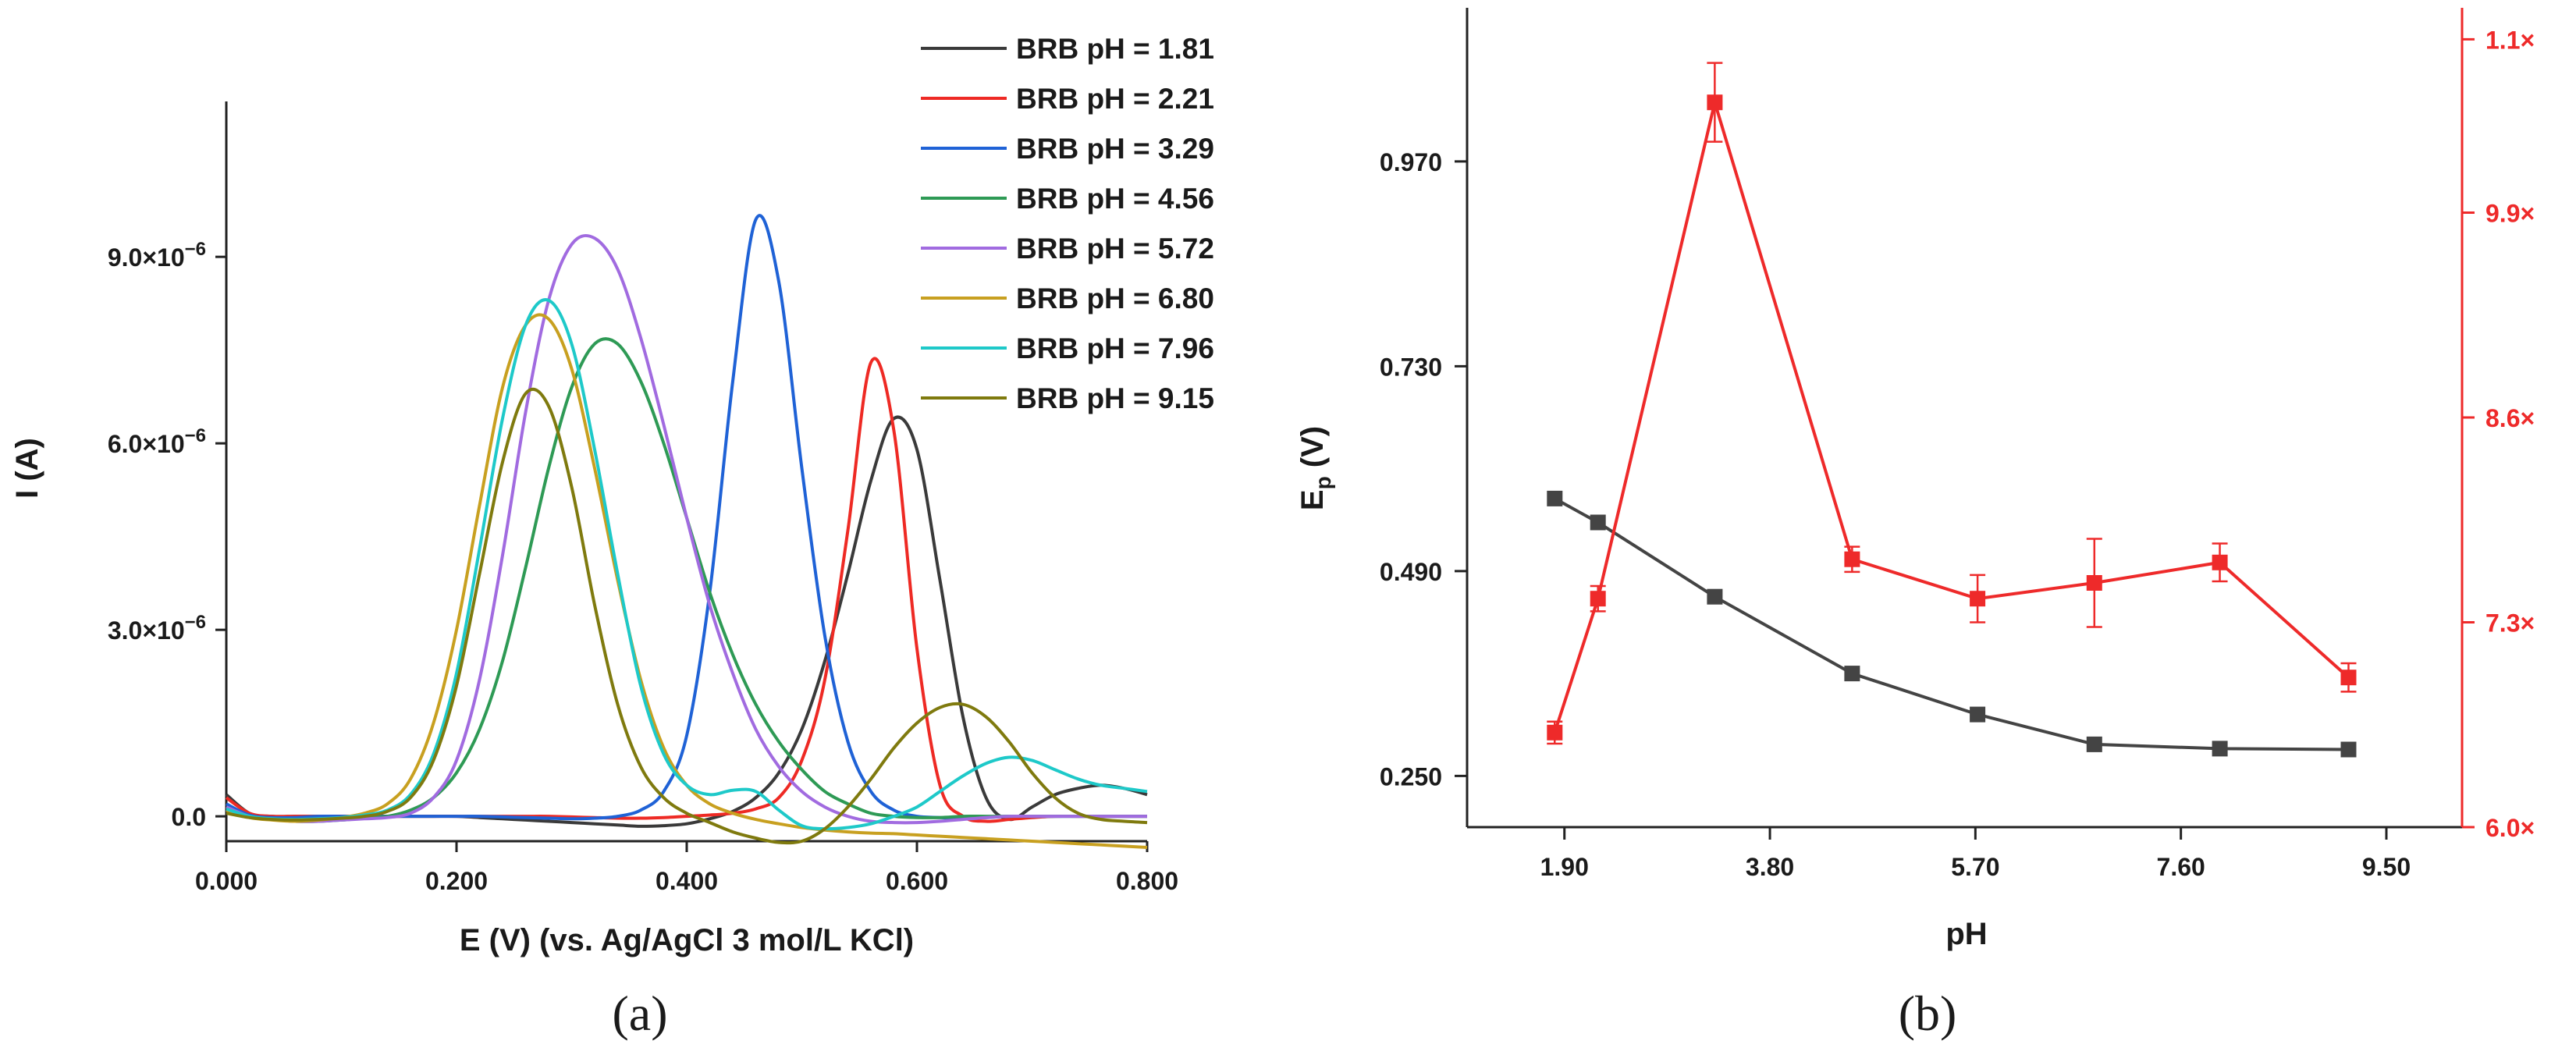  I want to click on panel-b-y-tick-label: 0.970, so click(1411, 162).